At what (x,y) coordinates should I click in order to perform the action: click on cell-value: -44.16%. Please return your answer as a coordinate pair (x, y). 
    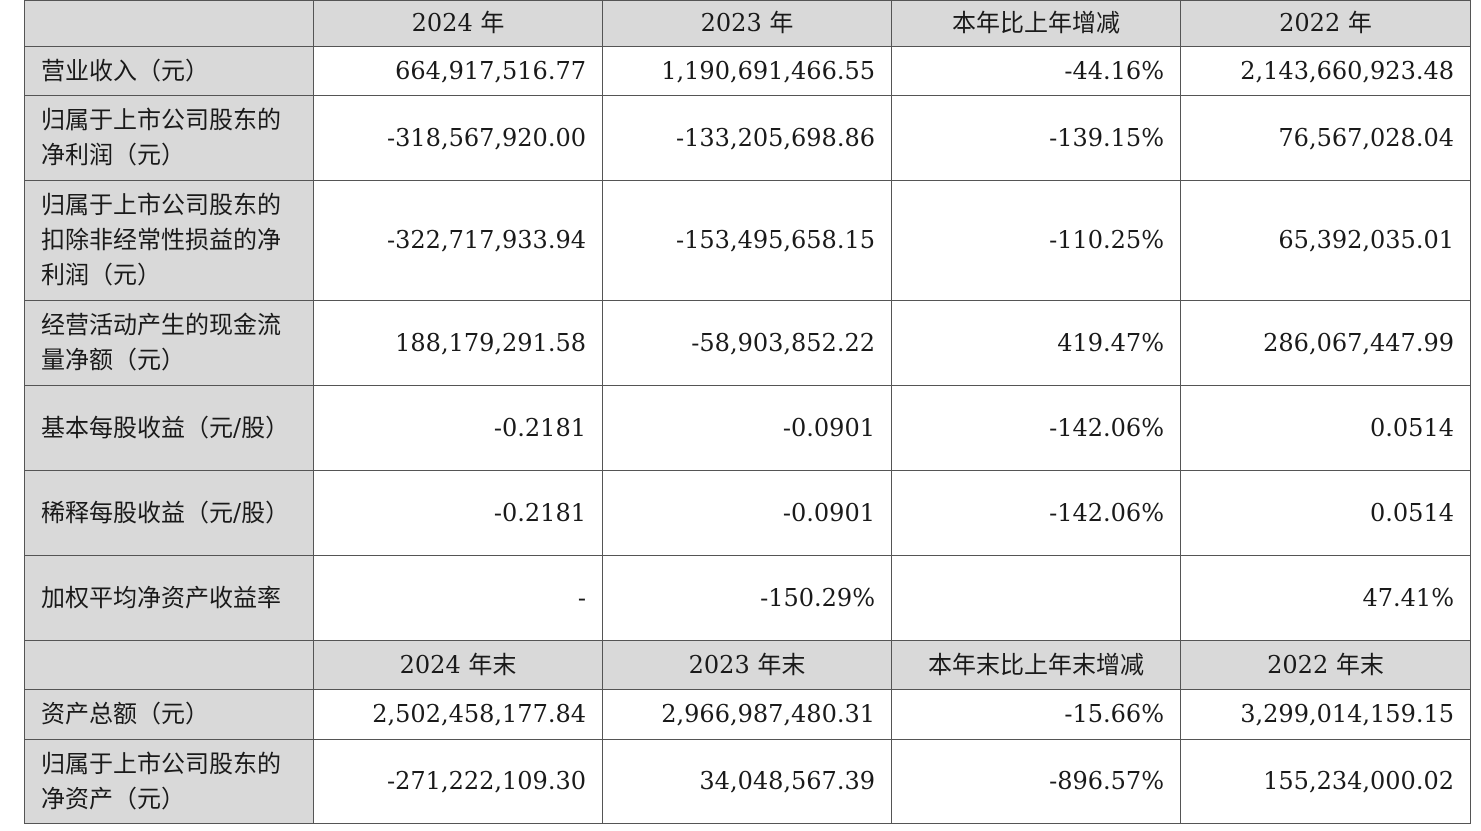
    Looking at the image, I should click on (1036, 71).